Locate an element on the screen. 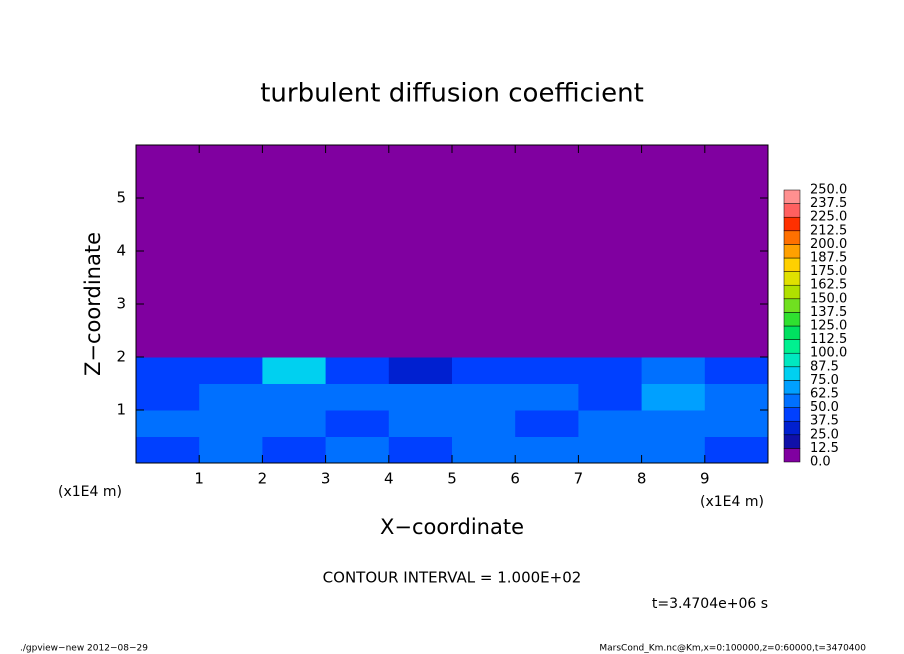 The image size is (904, 654). colorbar-label: 125.0 is located at coordinates (828, 326).